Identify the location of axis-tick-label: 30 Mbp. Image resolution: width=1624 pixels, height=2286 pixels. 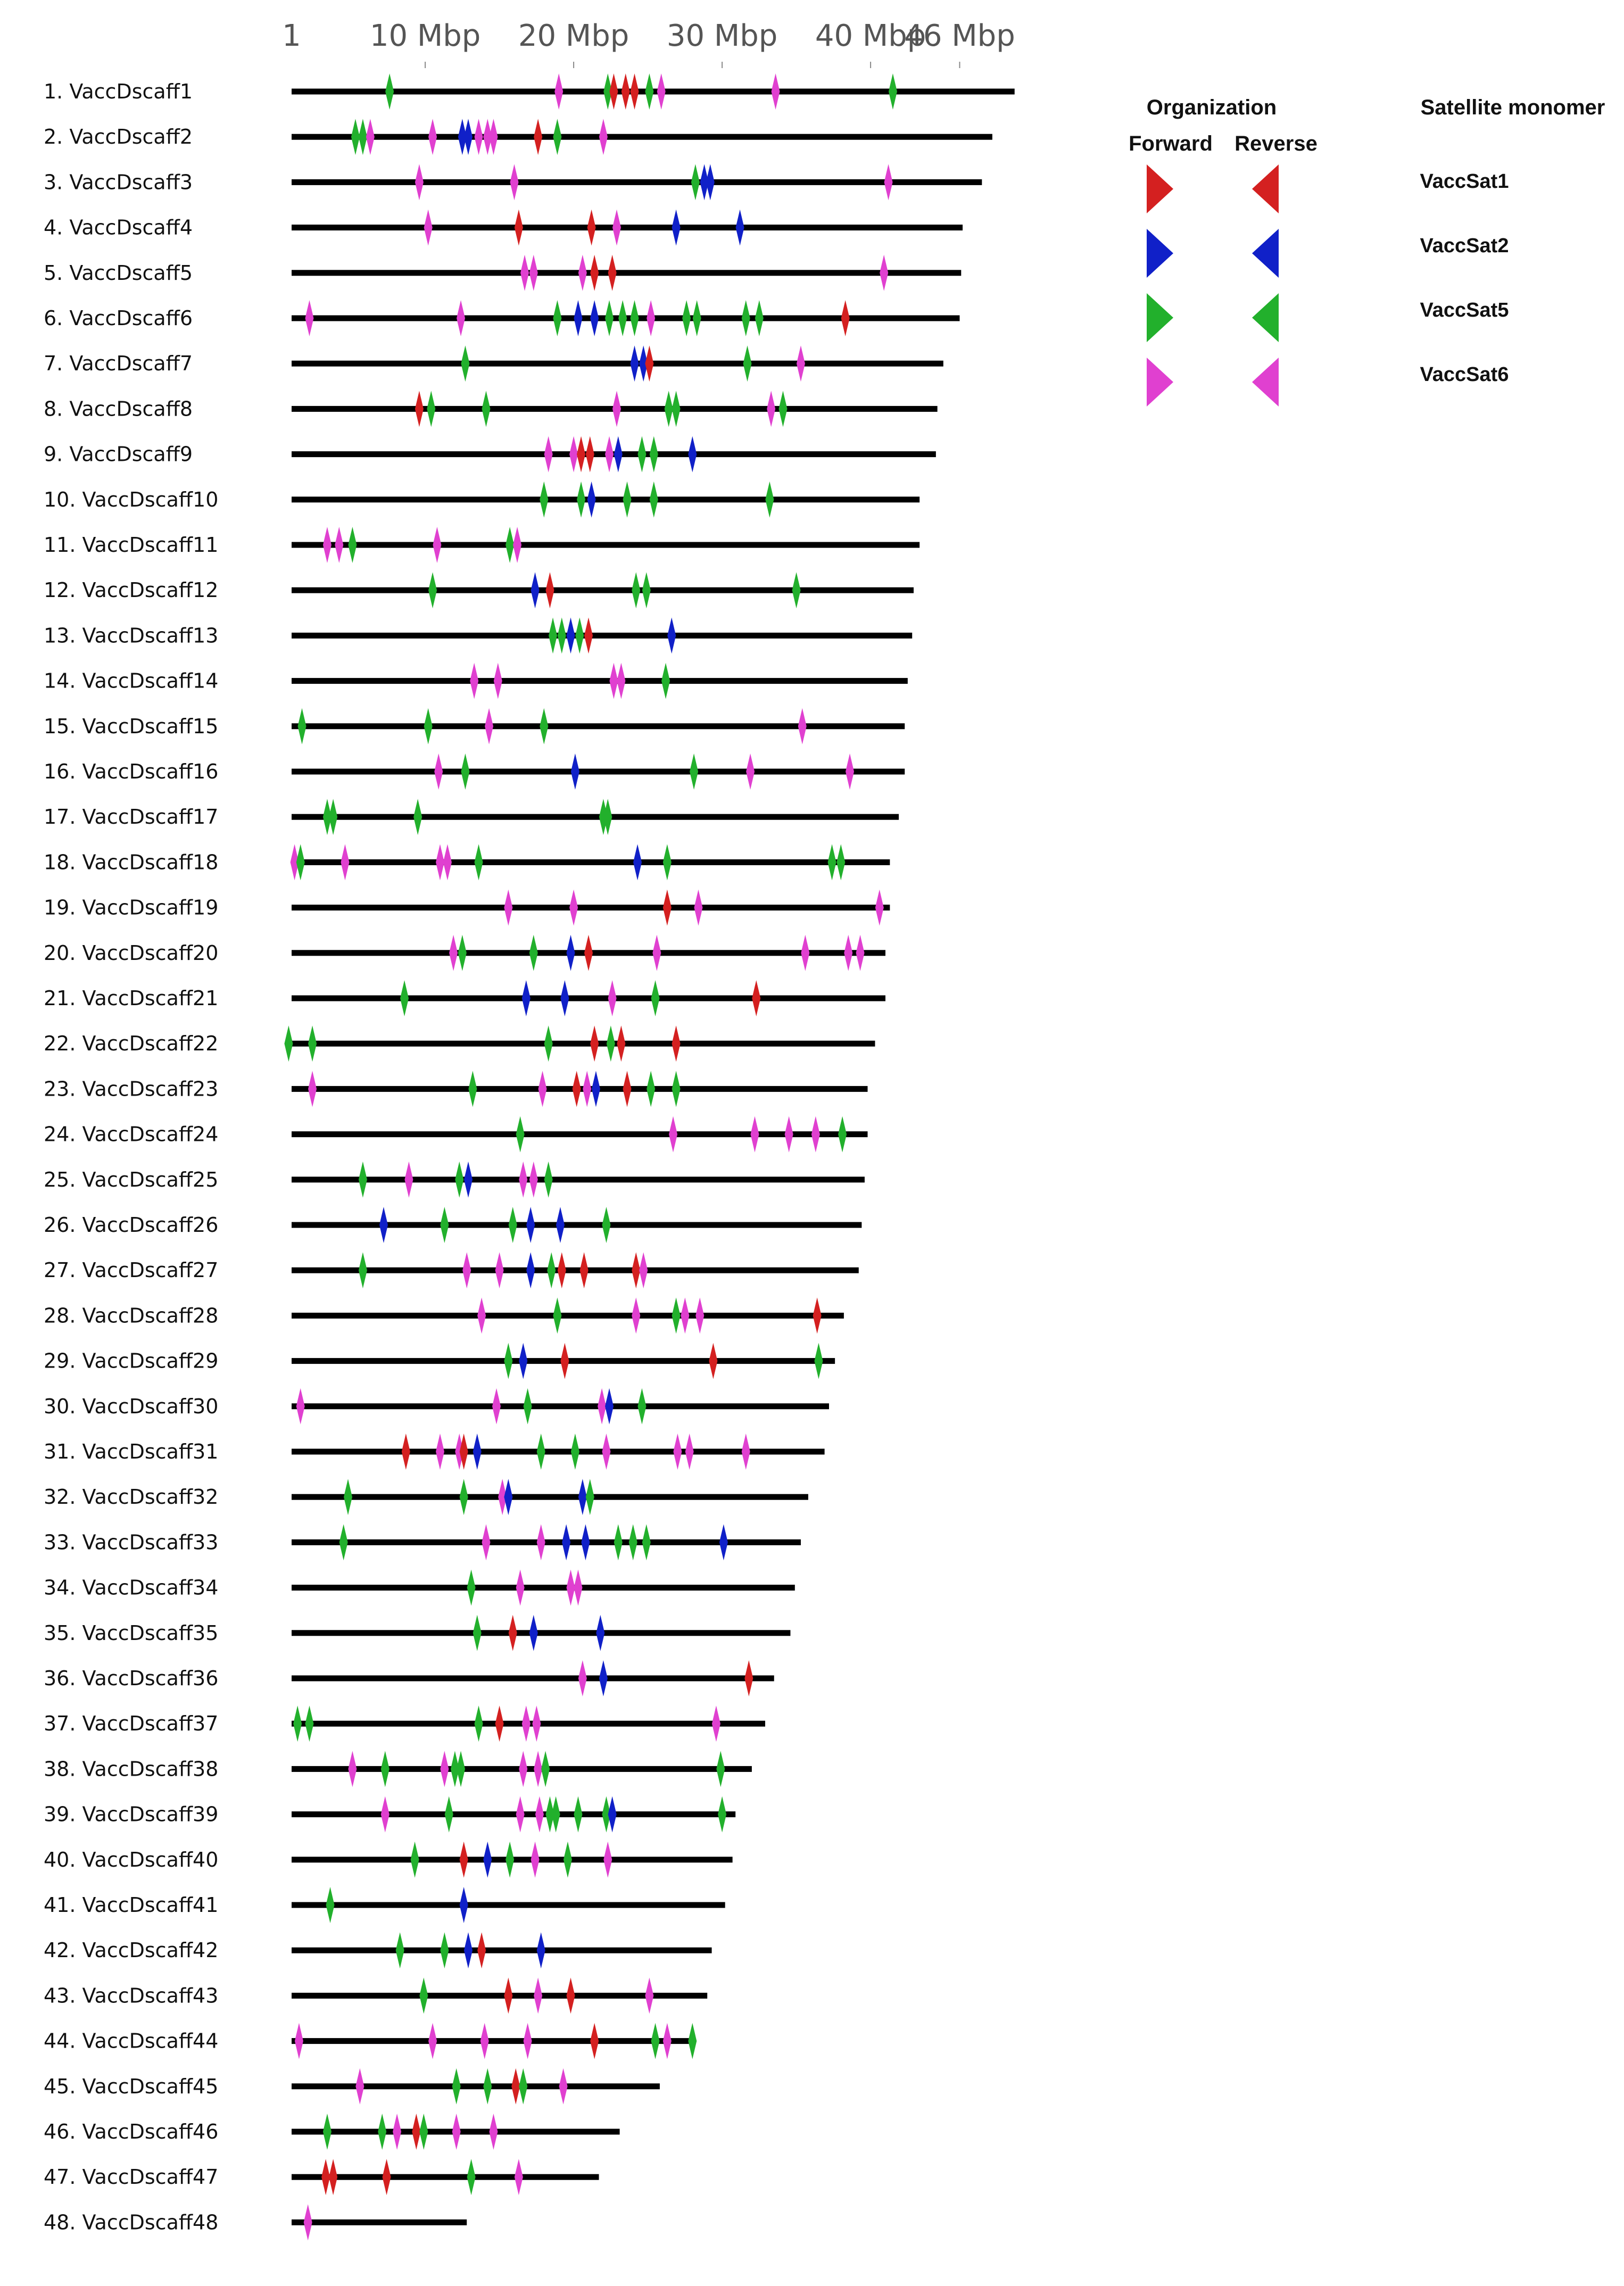
(722, 36).